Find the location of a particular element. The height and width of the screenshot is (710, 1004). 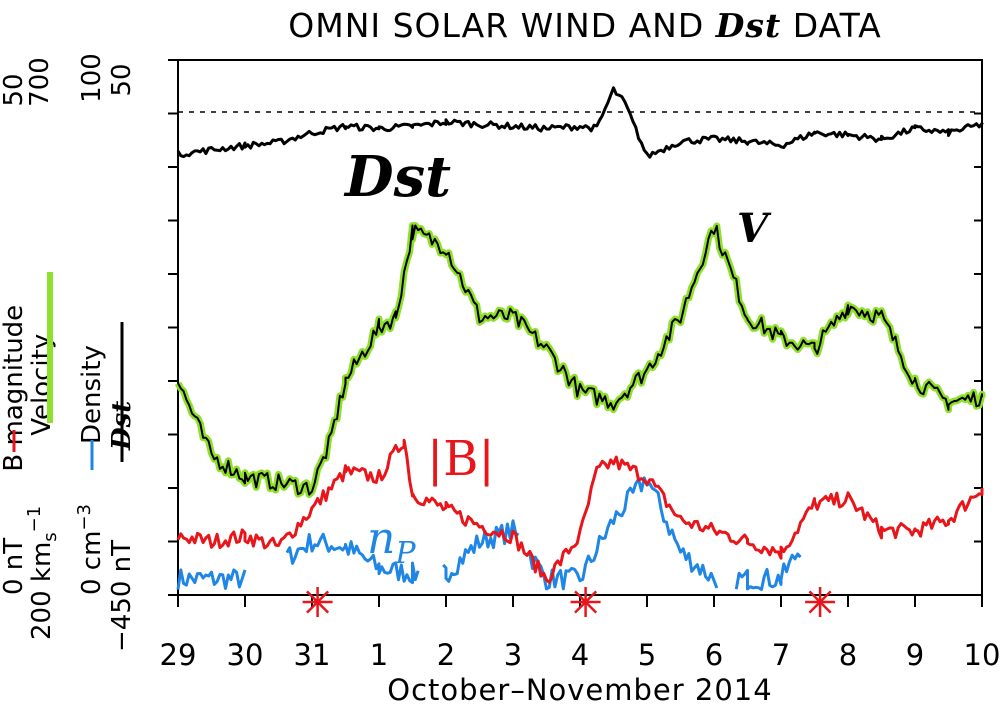

np-annotation-main: n is located at coordinates (381, 538).